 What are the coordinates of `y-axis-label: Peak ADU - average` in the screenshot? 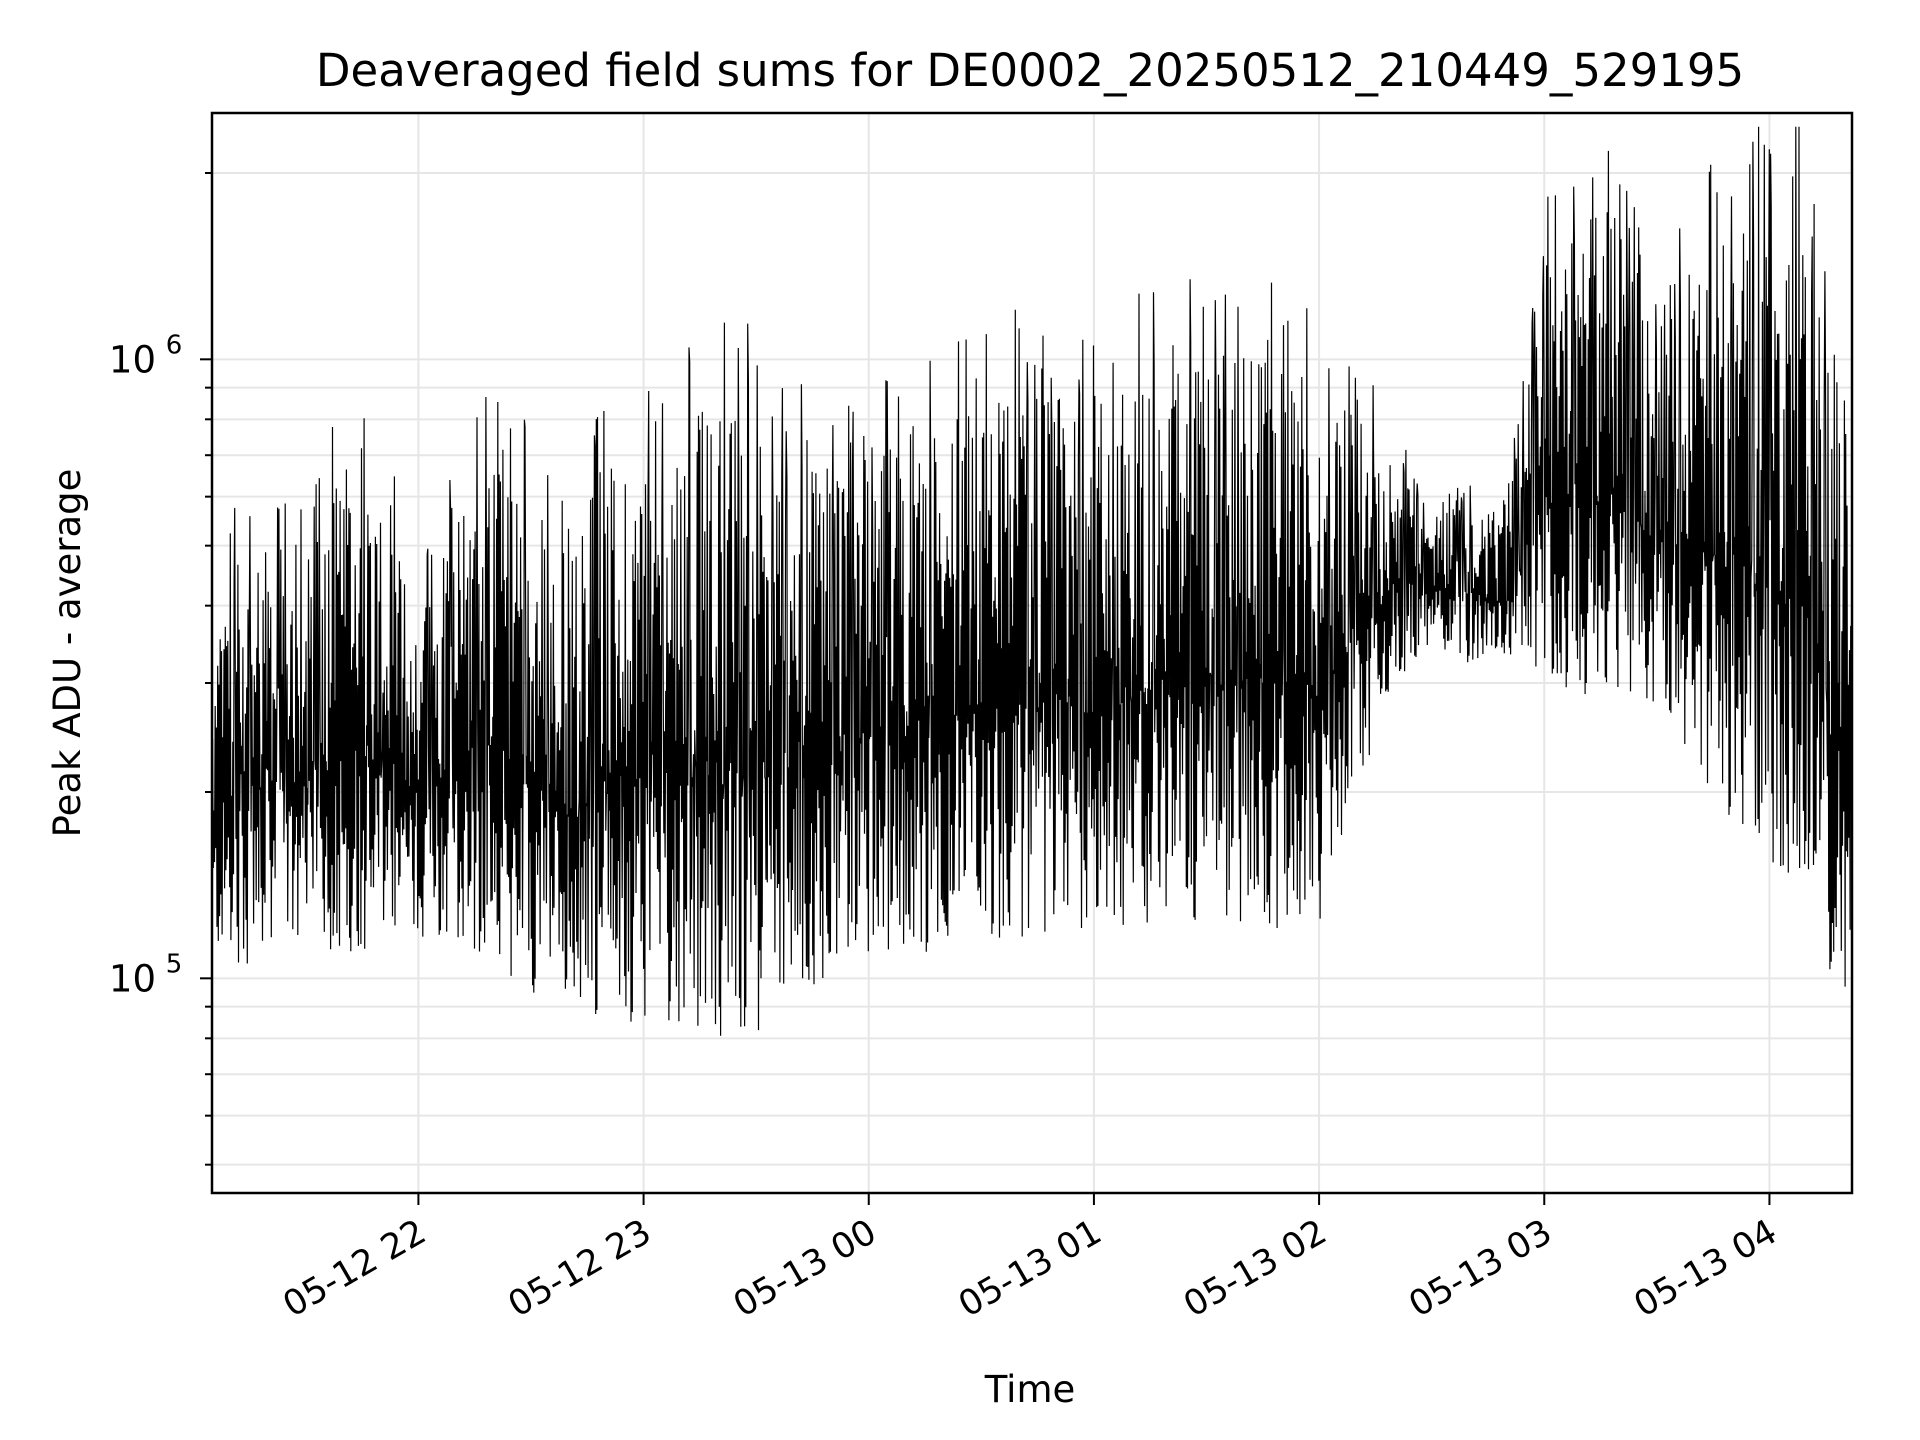 It's located at (67, 653).